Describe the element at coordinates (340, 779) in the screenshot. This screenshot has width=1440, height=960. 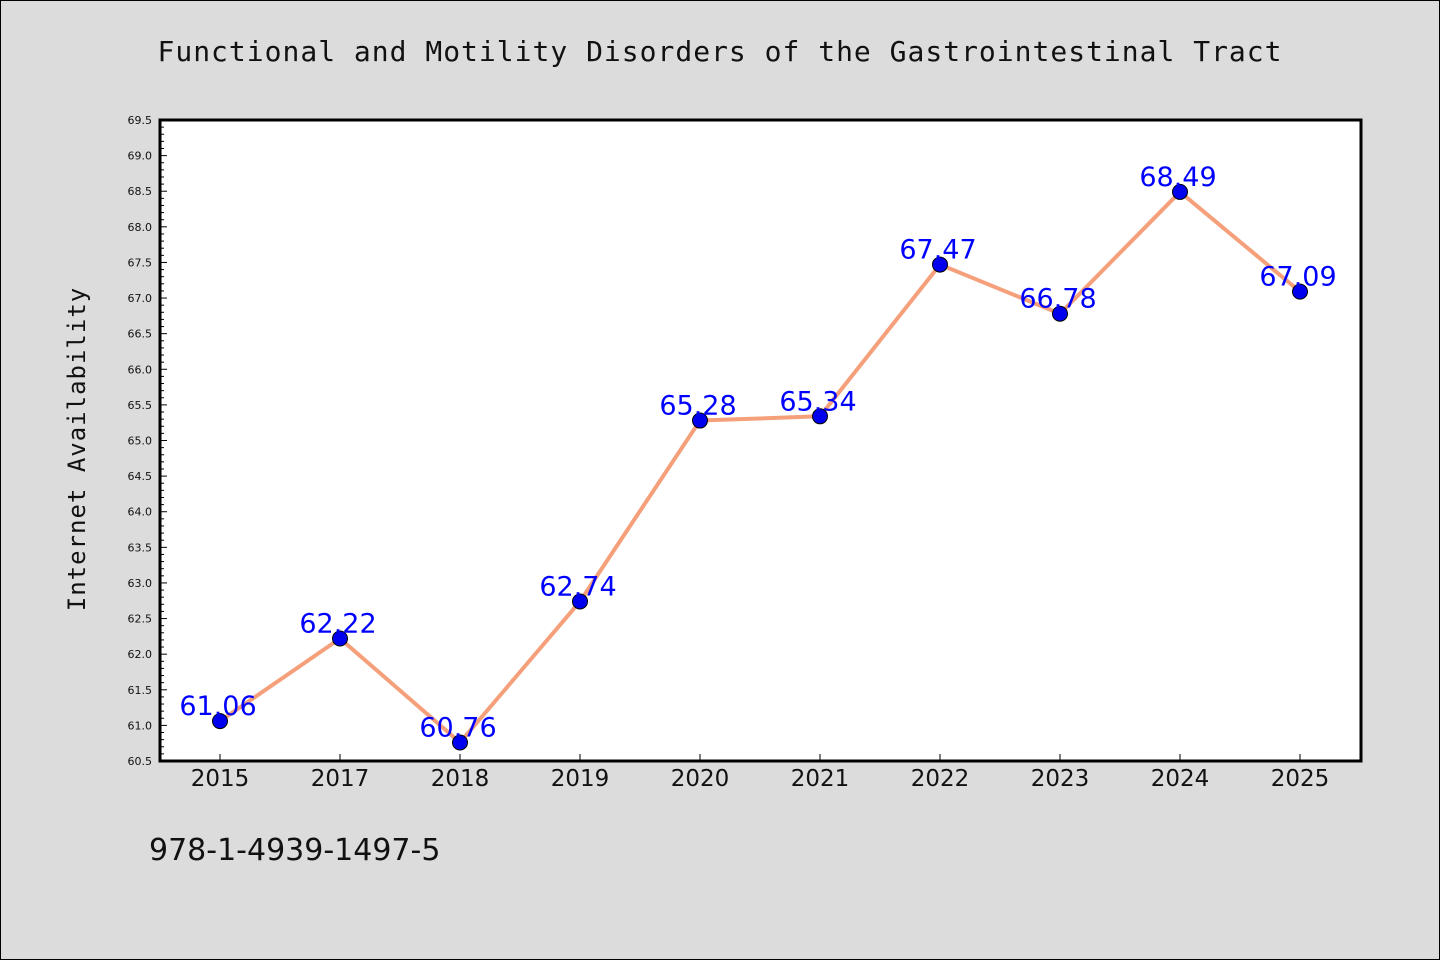
I see `x-tick-label: 2017` at that location.